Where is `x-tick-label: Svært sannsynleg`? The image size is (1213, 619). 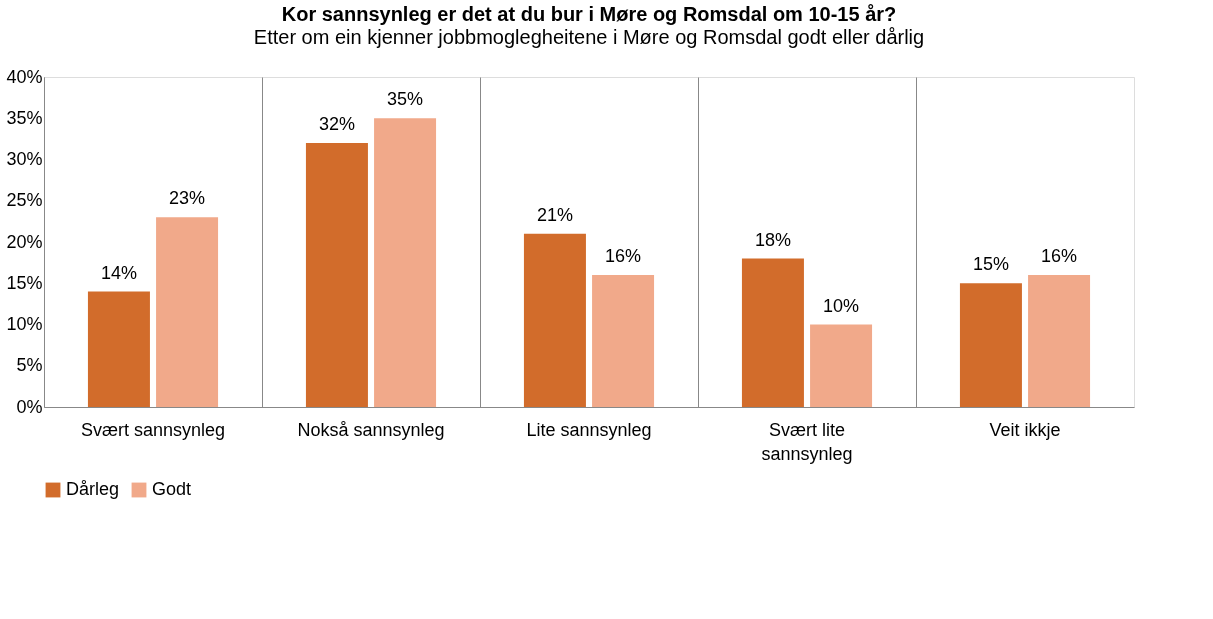 x-tick-label: Svært sannsynleg is located at coordinates (153, 429).